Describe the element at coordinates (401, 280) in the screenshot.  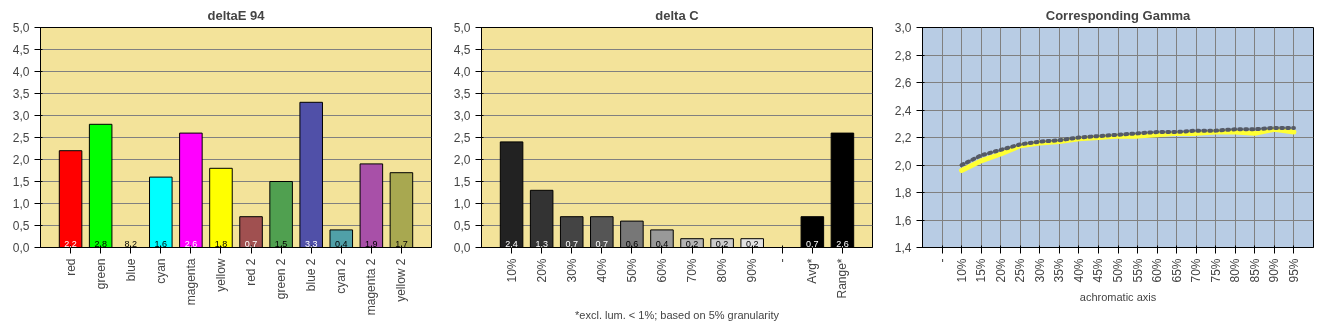
I see `x-tick-label: yellow 2` at that location.